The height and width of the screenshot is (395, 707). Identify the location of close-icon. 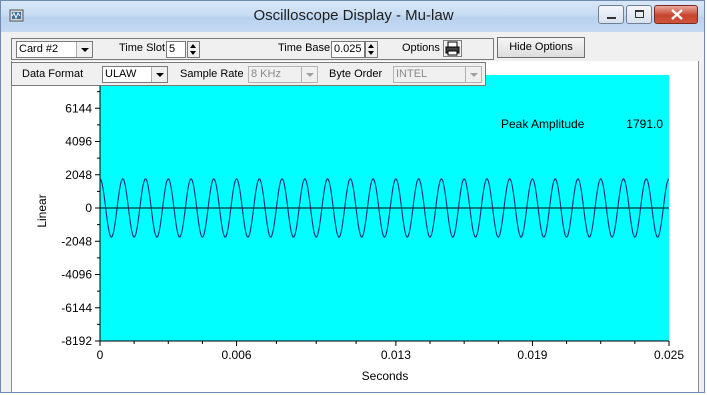
(677, 14).